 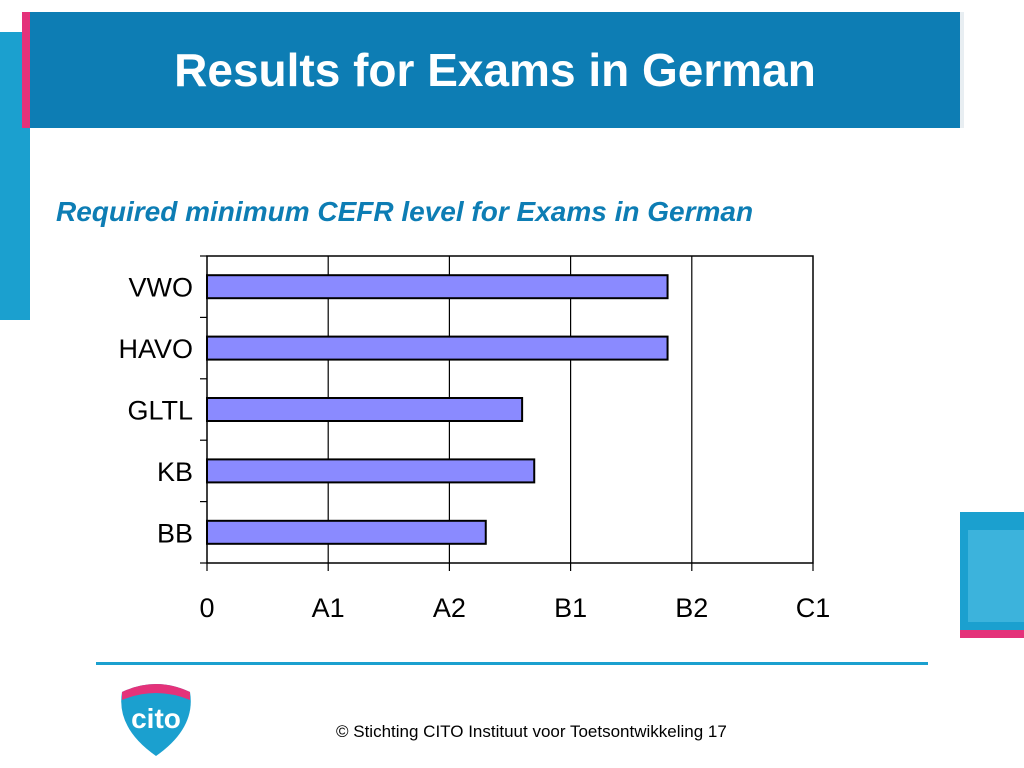 What do you see at coordinates (962, 70) in the screenshot?
I see `title-bar-edge` at bounding box center [962, 70].